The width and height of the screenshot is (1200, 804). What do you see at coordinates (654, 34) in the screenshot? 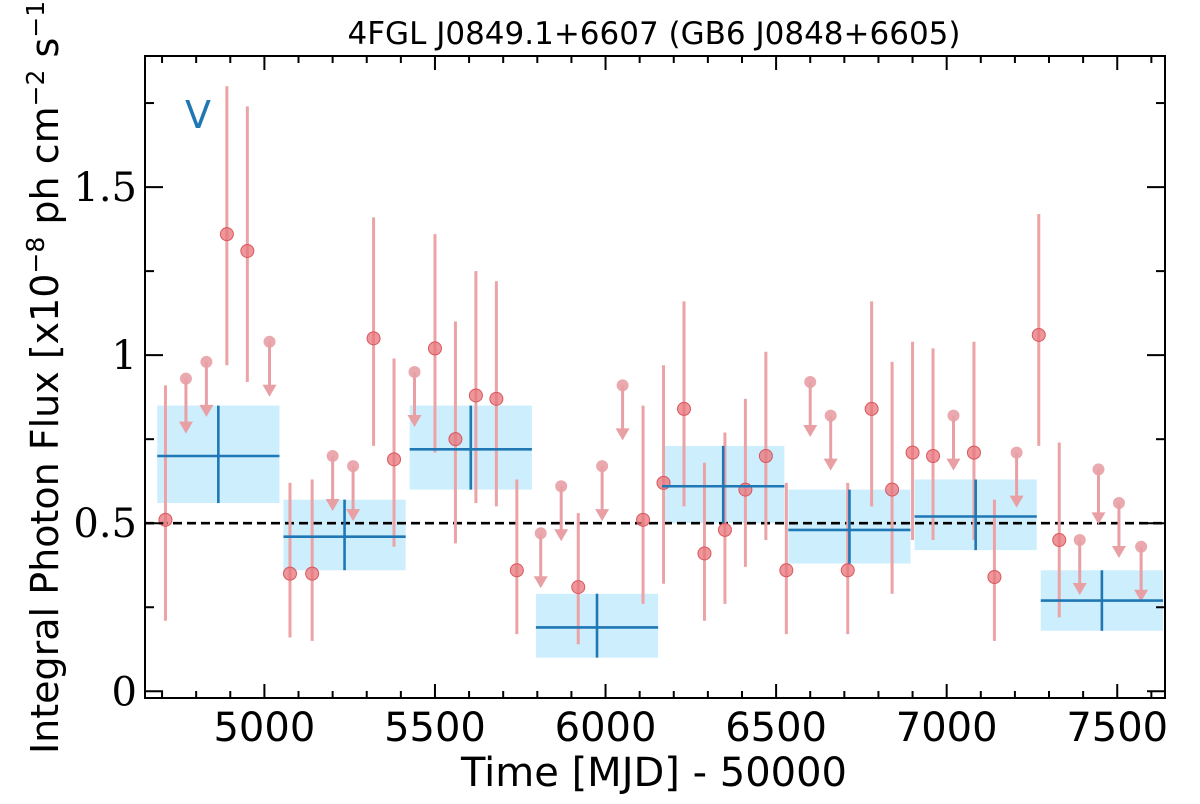
I see `chart-title: 4FGL J0849.1+6607 (GB6 J0848+6605)` at bounding box center [654, 34].